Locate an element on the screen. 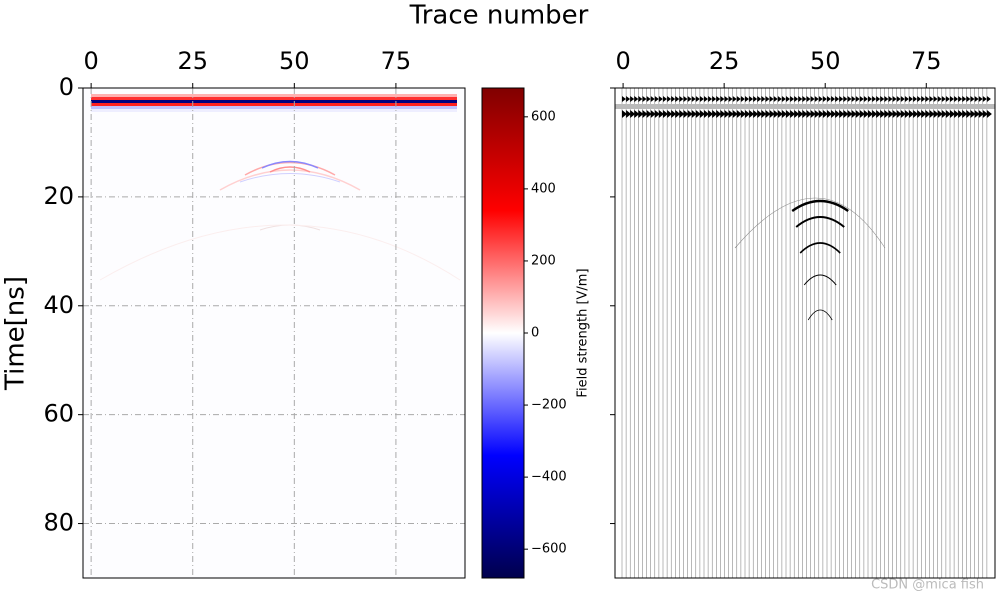 The height and width of the screenshot is (600, 1000). x-tick-label: 0 is located at coordinates (90, 61).